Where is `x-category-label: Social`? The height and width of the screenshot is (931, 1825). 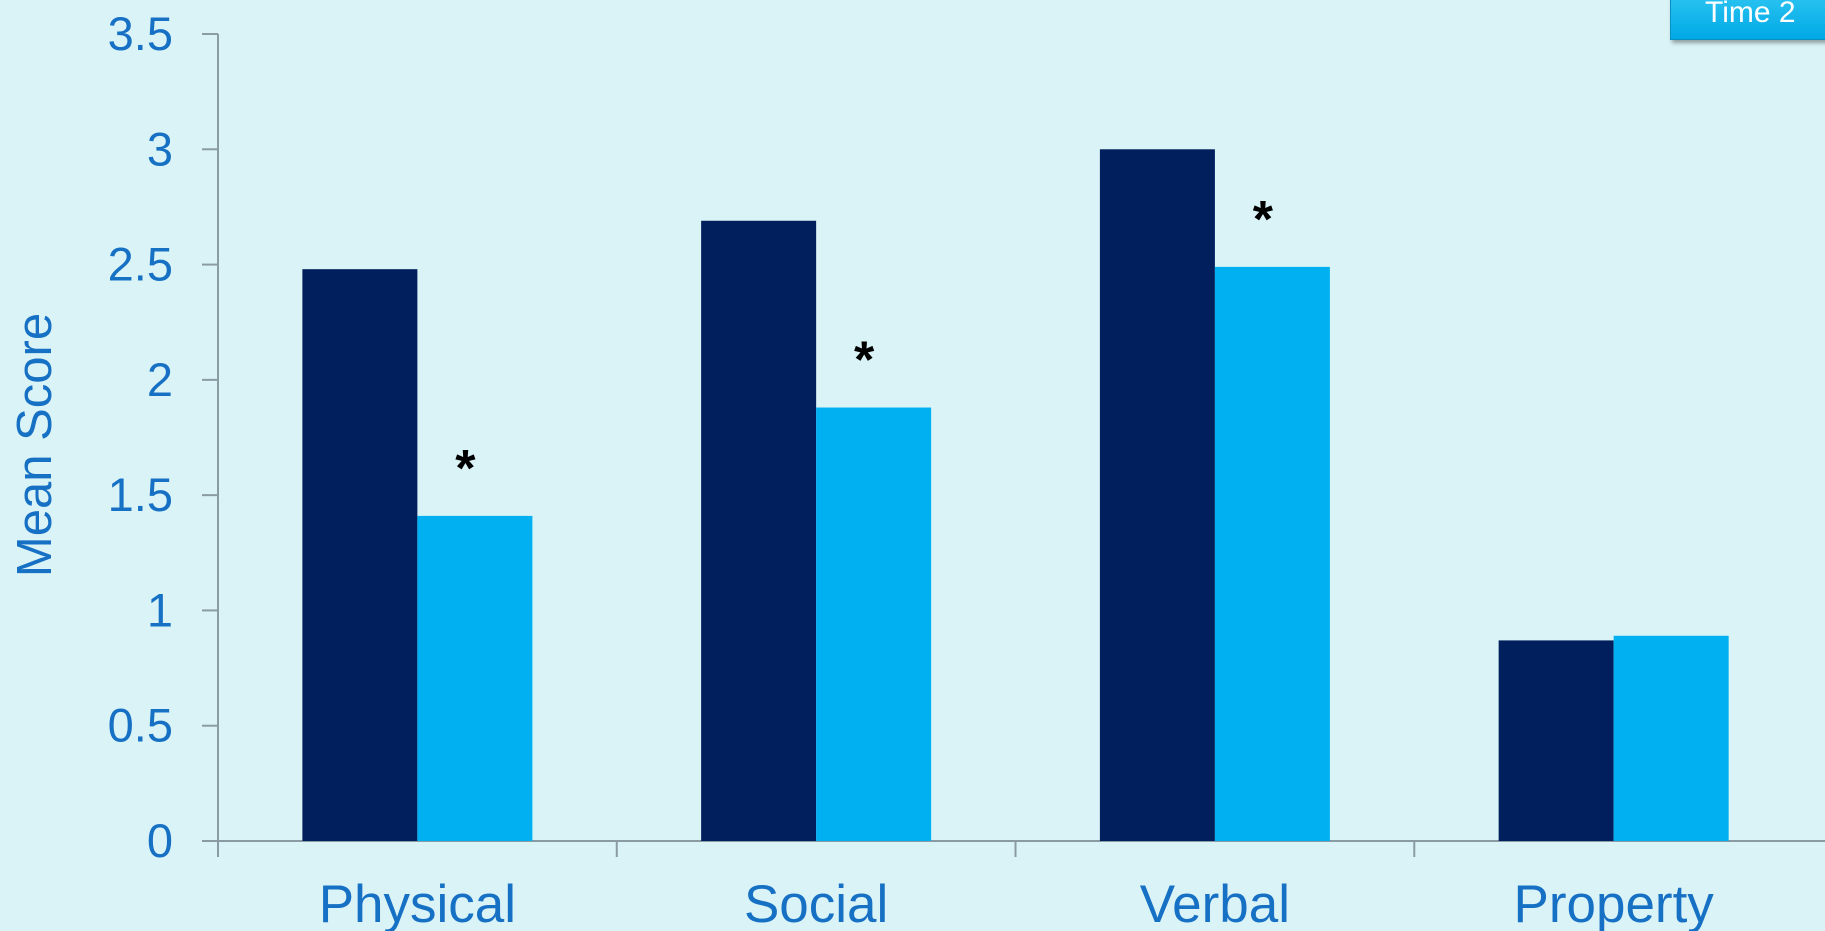 x-category-label: Social is located at coordinates (816, 903).